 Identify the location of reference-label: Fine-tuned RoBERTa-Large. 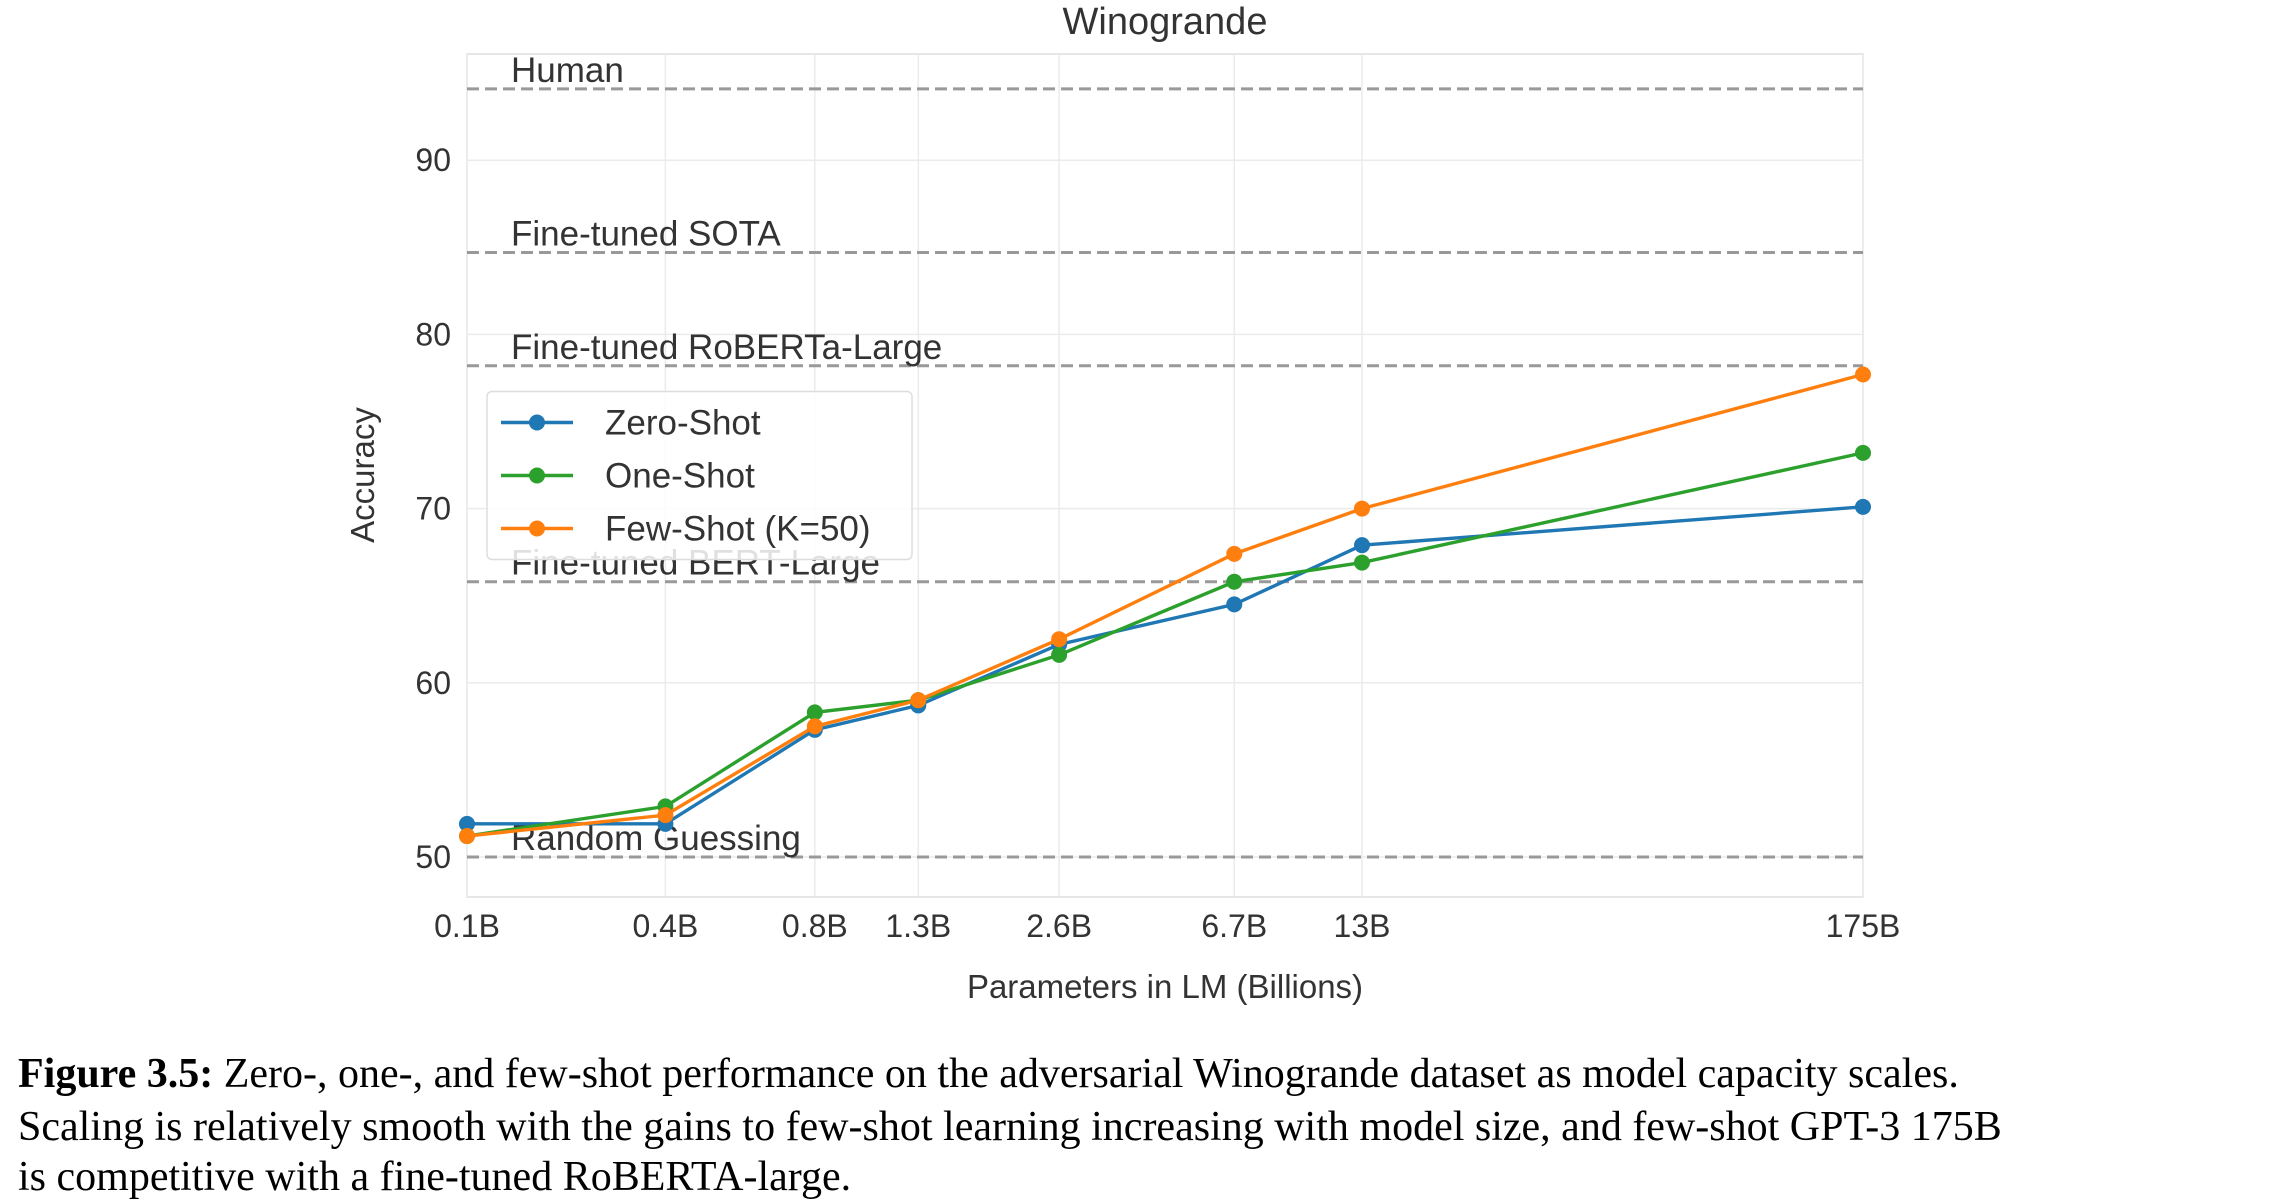
(726, 347).